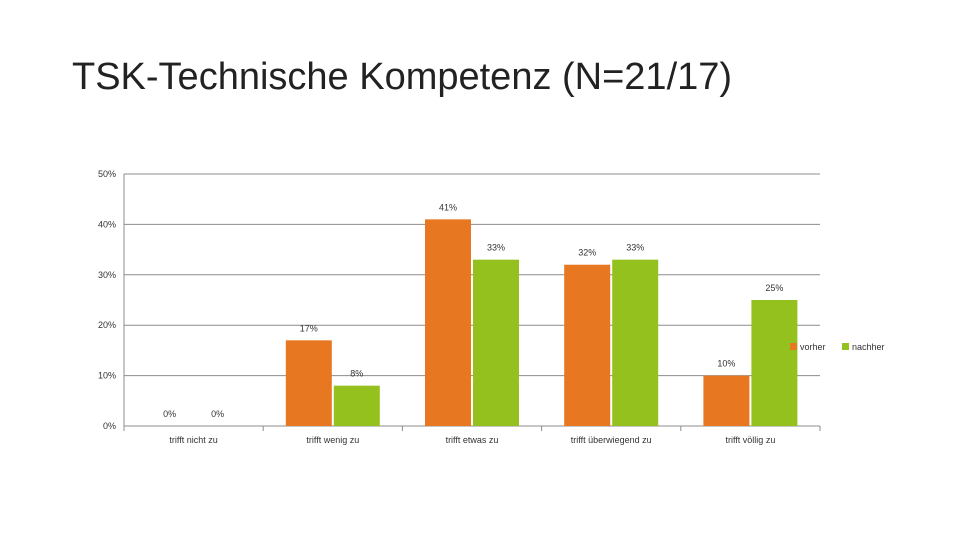 The width and height of the screenshot is (960, 540). Describe the element at coordinates (107, 275) in the screenshot. I see `y-tick-label: 30%` at that location.